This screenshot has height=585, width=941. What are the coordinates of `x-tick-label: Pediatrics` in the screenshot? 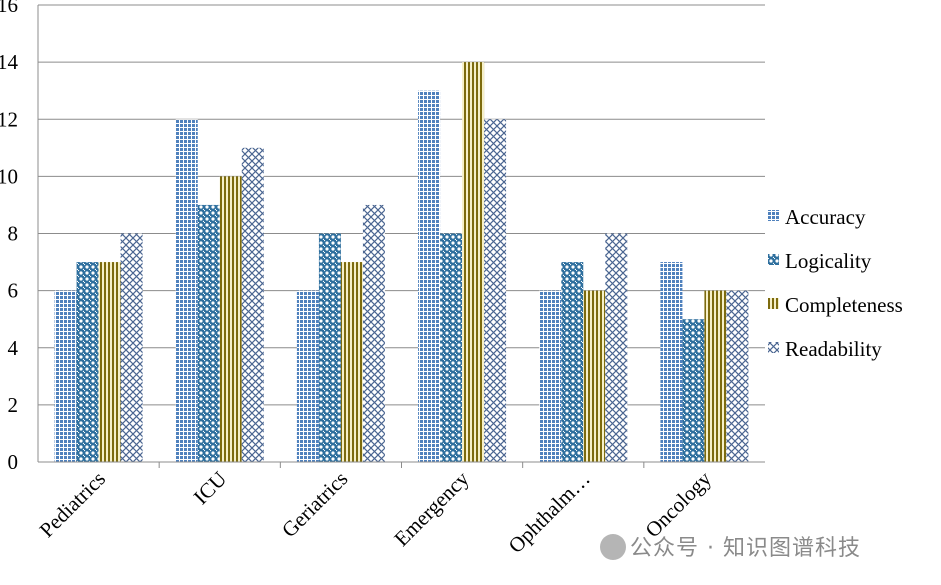 It's located at (73, 505).